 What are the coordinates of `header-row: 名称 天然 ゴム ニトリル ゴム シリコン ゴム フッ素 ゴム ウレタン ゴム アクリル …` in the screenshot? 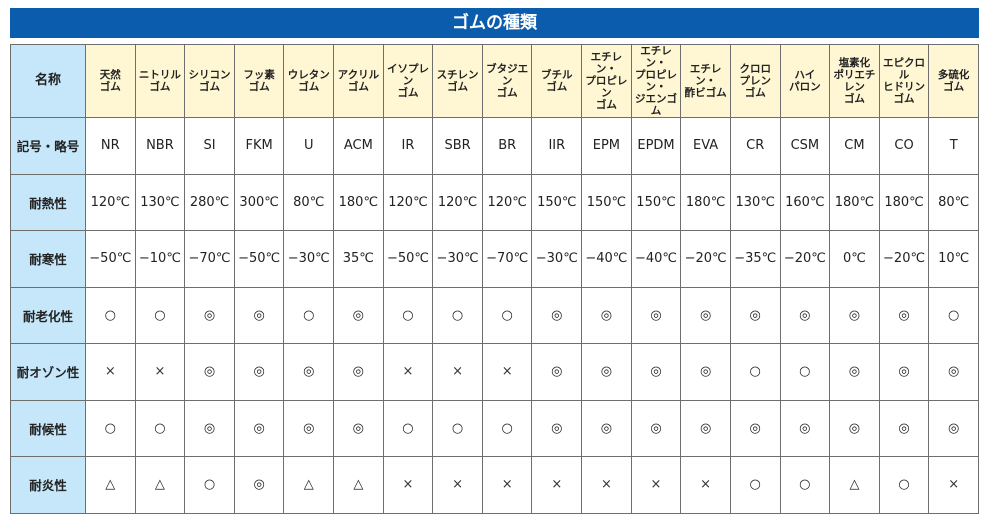 It's located at (494, 81).